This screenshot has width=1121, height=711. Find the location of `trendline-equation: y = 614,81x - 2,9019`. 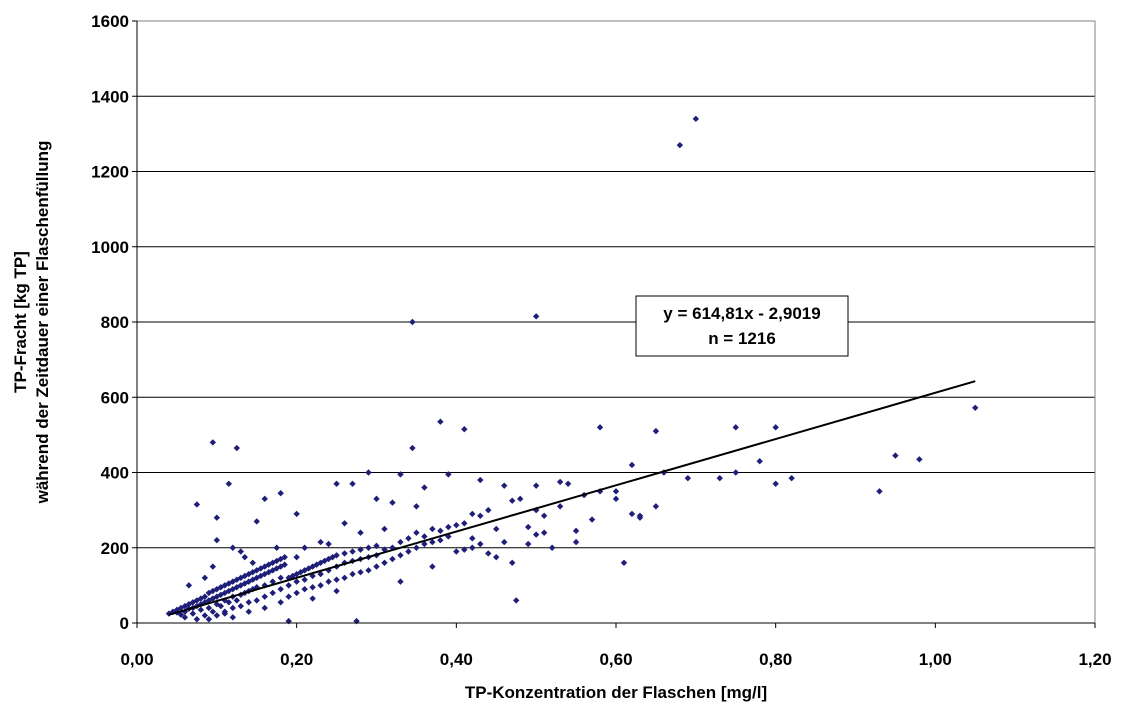

trendline-equation: y = 614,81x - 2,9019 is located at coordinates (741, 313).